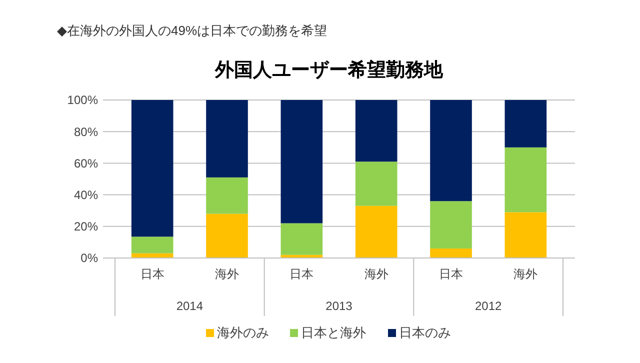 Image resolution: width=640 pixels, height=363 pixels. Describe the element at coordinates (333, 332) in the screenshot. I see `legend-label: 日本と海外` at that location.